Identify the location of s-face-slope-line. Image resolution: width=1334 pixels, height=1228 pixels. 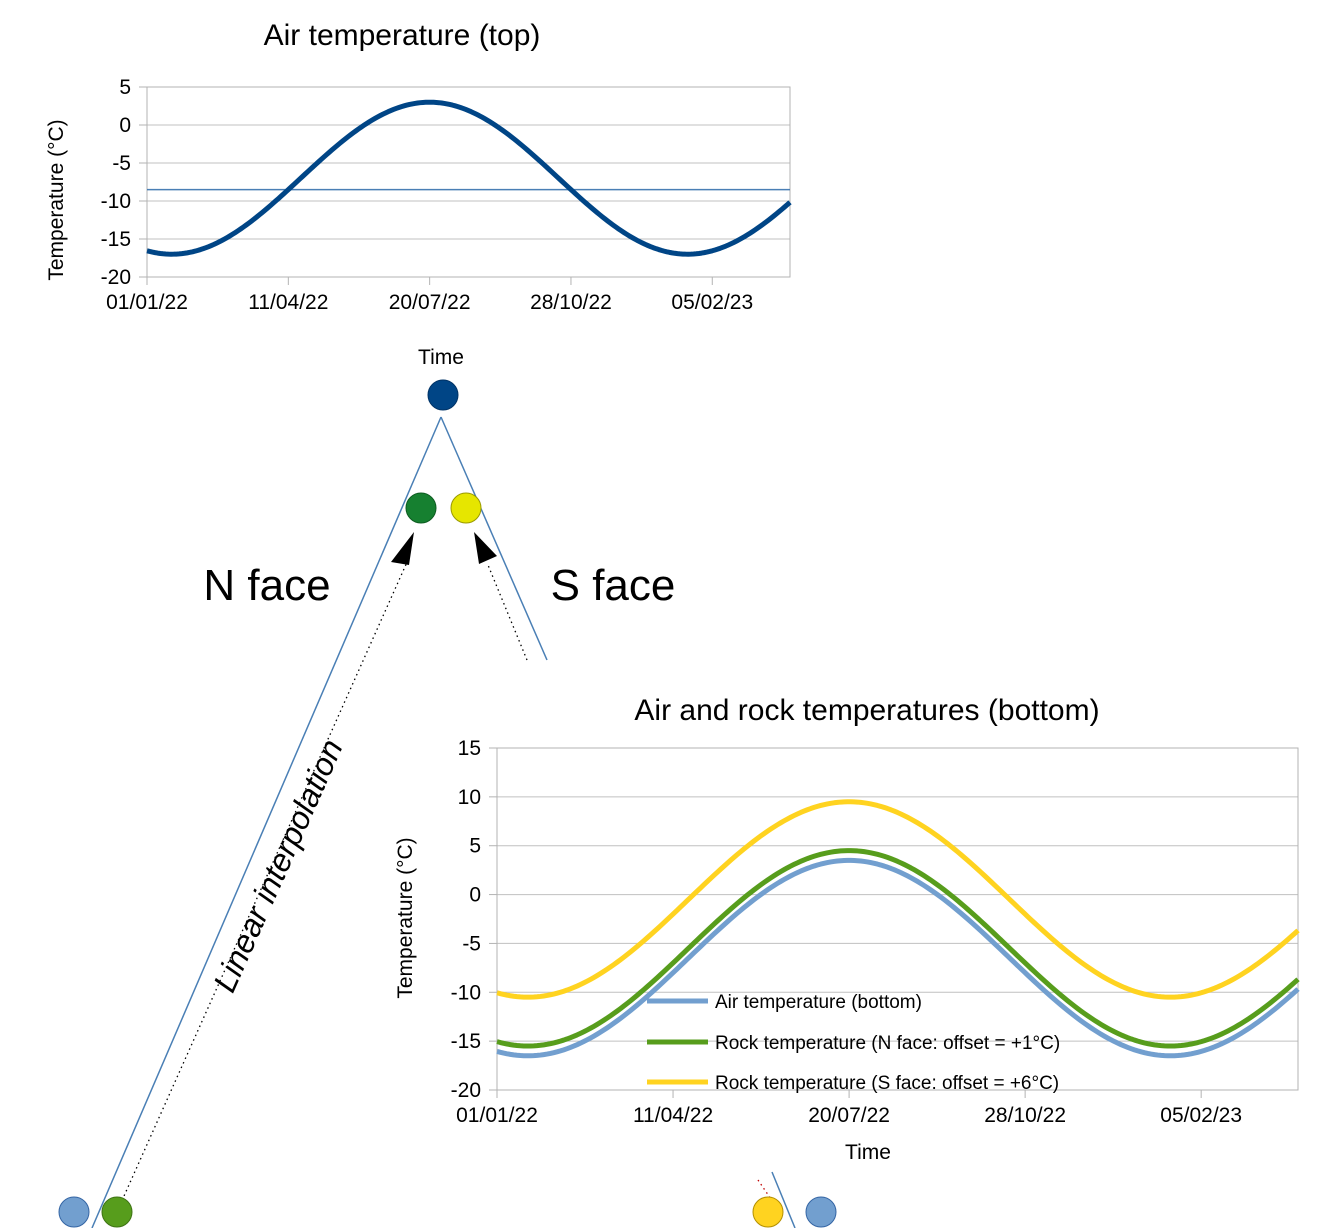
(494, 538).